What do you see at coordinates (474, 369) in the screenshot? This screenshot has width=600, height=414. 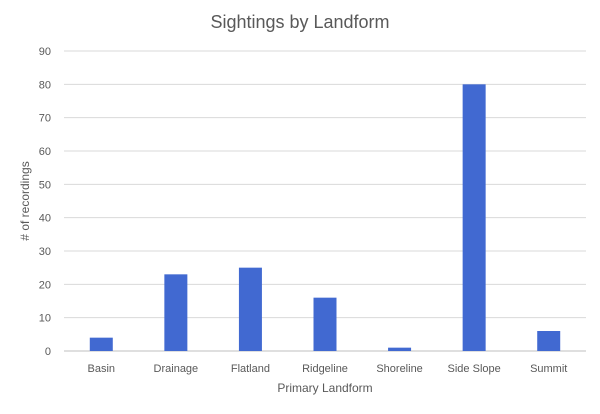 I see `x-tick-label-side-slope: Side Slope` at bounding box center [474, 369].